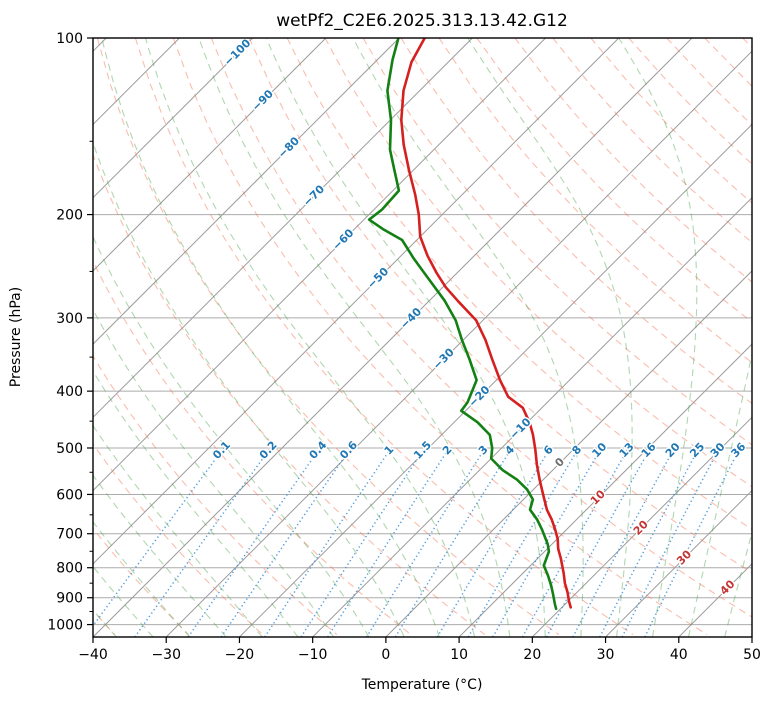 This screenshot has width=775, height=708. What do you see at coordinates (738, 450) in the screenshot?
I see `svg-text: 36` at bounding box center [738, 450].